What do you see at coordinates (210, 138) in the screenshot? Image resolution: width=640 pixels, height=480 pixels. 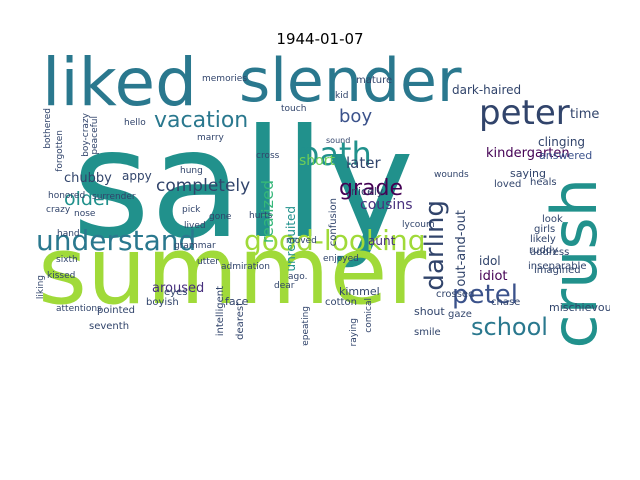 I see `cloud-word: marry` at bounding box center [210, 138].